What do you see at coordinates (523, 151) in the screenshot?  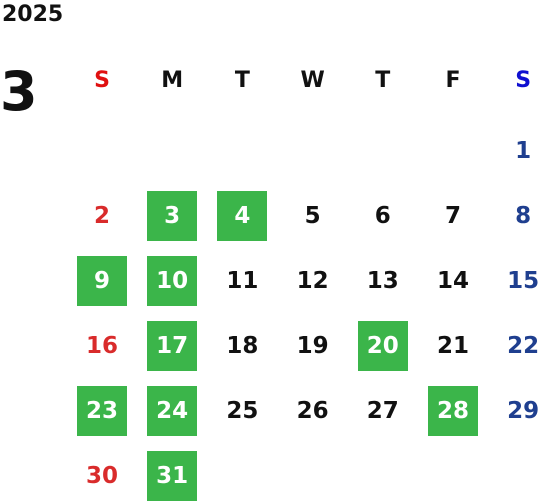 I see `day: 1` at bounding box center [523, 151].